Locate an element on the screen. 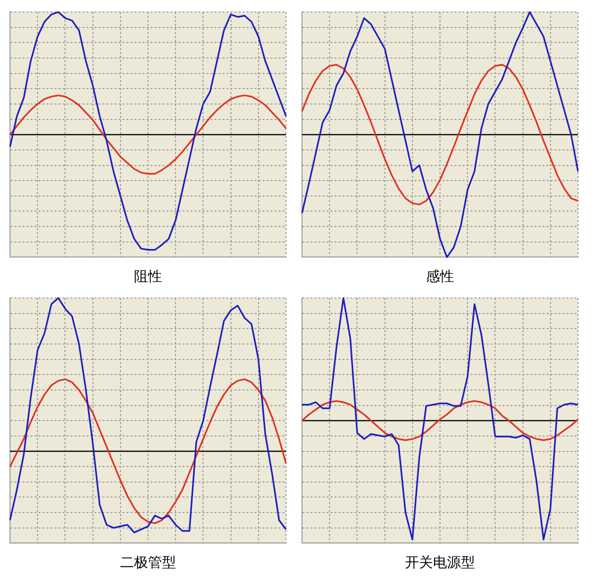 This screenshot has height=586, width=592. text: 感性 is located at coordinates (440, 277).